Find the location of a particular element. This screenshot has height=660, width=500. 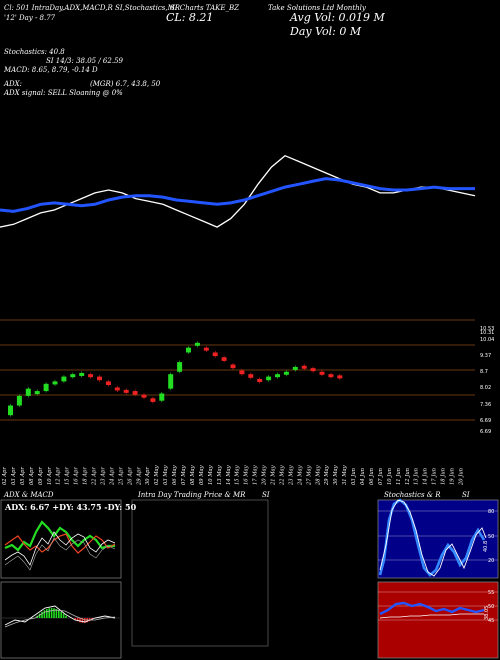

date-tick-label: 12 Apr is located at coordinates (59, 476).